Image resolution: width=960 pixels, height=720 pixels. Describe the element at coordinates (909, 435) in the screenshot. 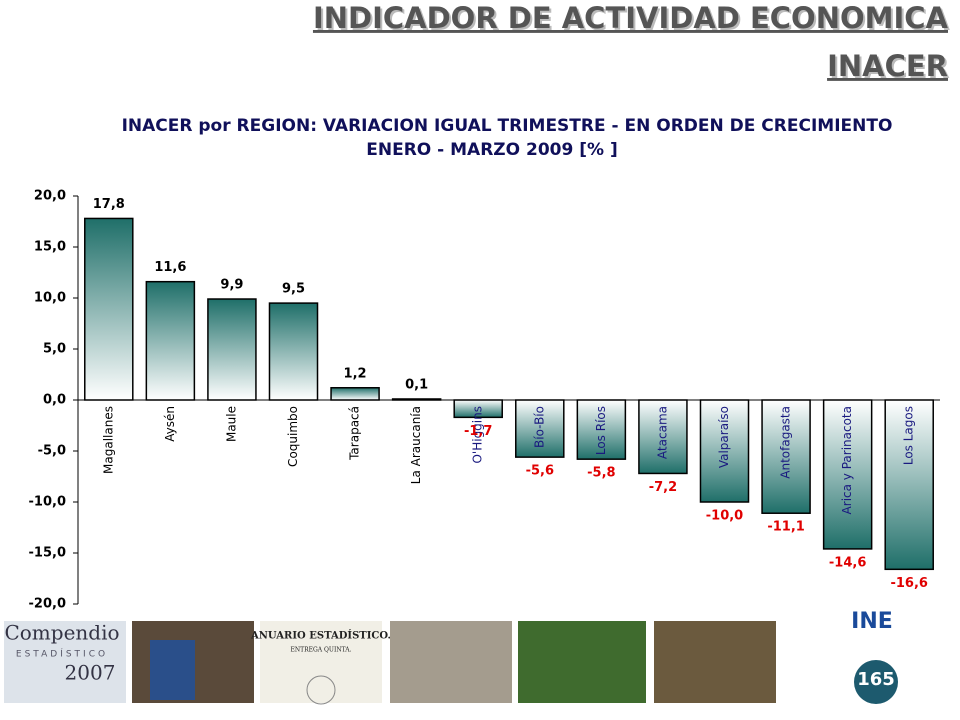

I see `x-tick-label: Los Lagos` at that location.